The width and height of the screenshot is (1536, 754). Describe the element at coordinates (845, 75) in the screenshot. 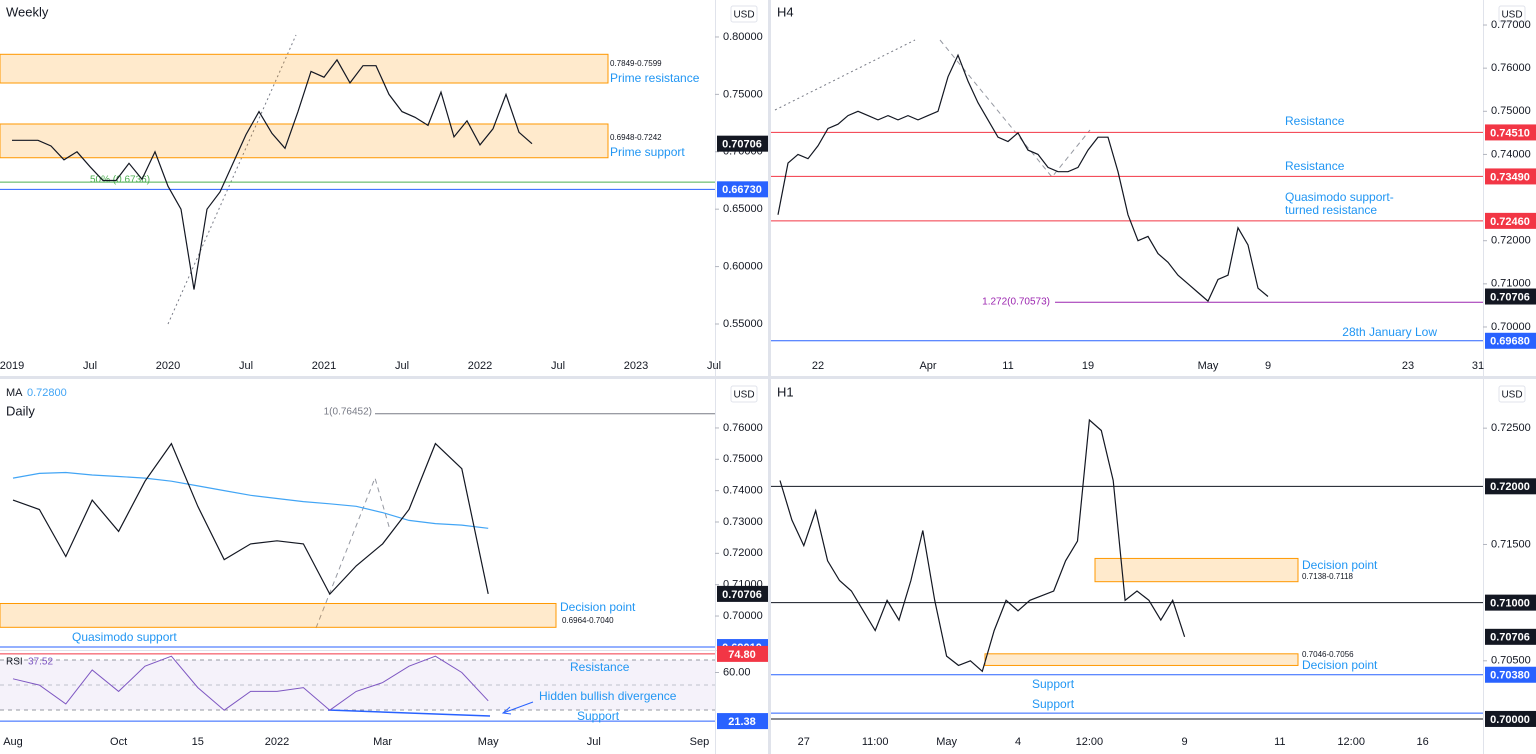

I see `trendline` at that location.